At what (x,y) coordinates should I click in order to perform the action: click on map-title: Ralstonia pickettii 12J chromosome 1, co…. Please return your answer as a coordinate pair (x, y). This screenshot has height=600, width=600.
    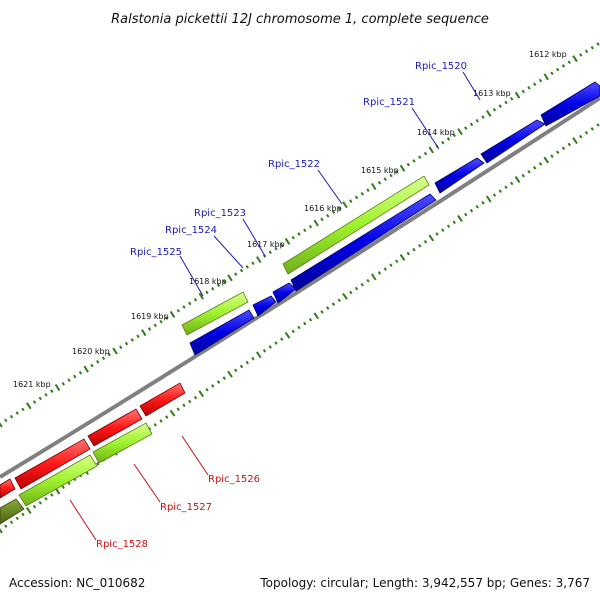
    Looking at the image, I should click on (300, 19).